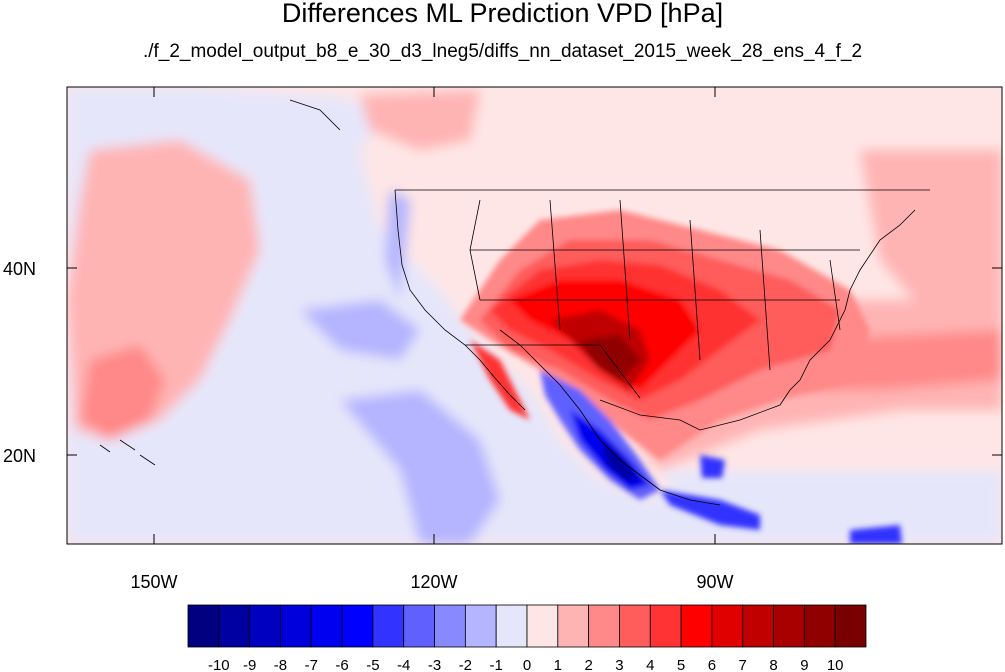  Describe the element at coordinates (249, 664) in the screenshot. I see `colorbar-label: -9` at that location.